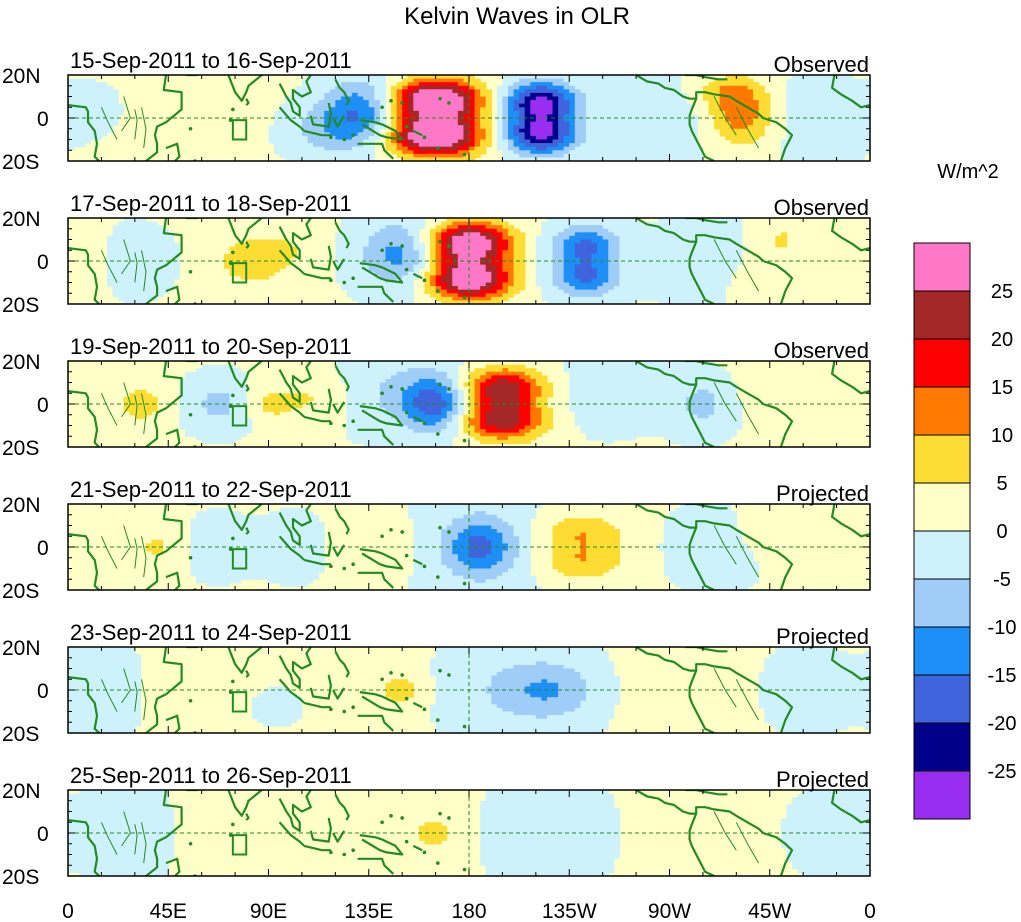 The image size is (1021, 922). Describe the element at coordinates (1001, 484) in the screenshot. I see `colorbar-level-label: 5` at that location.